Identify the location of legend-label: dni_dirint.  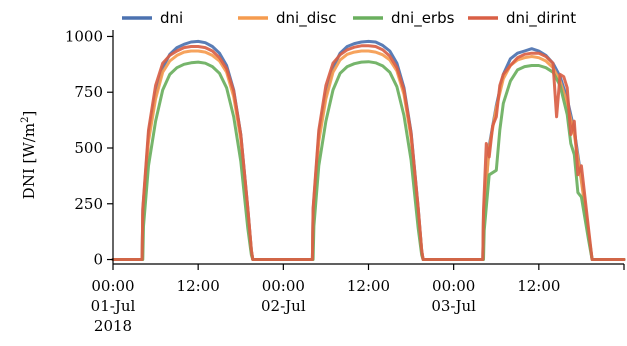
(541, 18).